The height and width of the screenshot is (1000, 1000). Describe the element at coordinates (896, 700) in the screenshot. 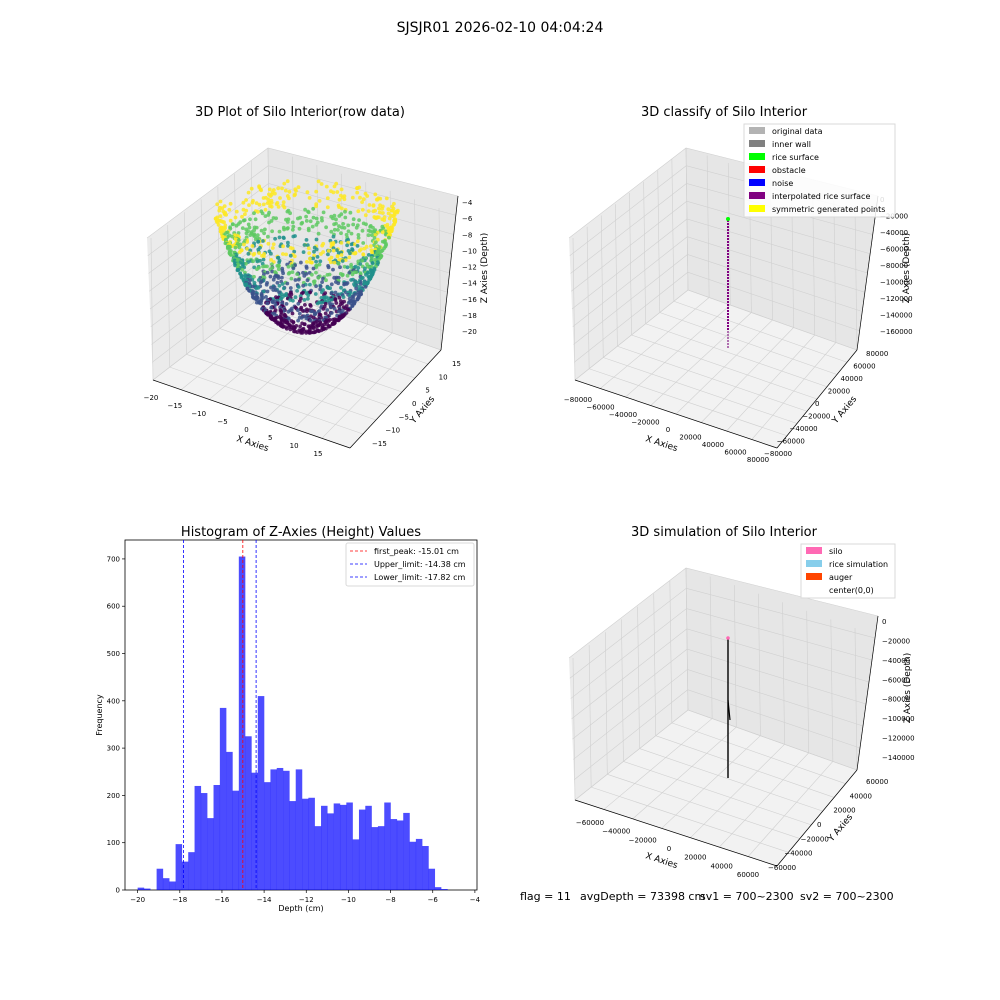

I see `tick-label: −80000` at that location.